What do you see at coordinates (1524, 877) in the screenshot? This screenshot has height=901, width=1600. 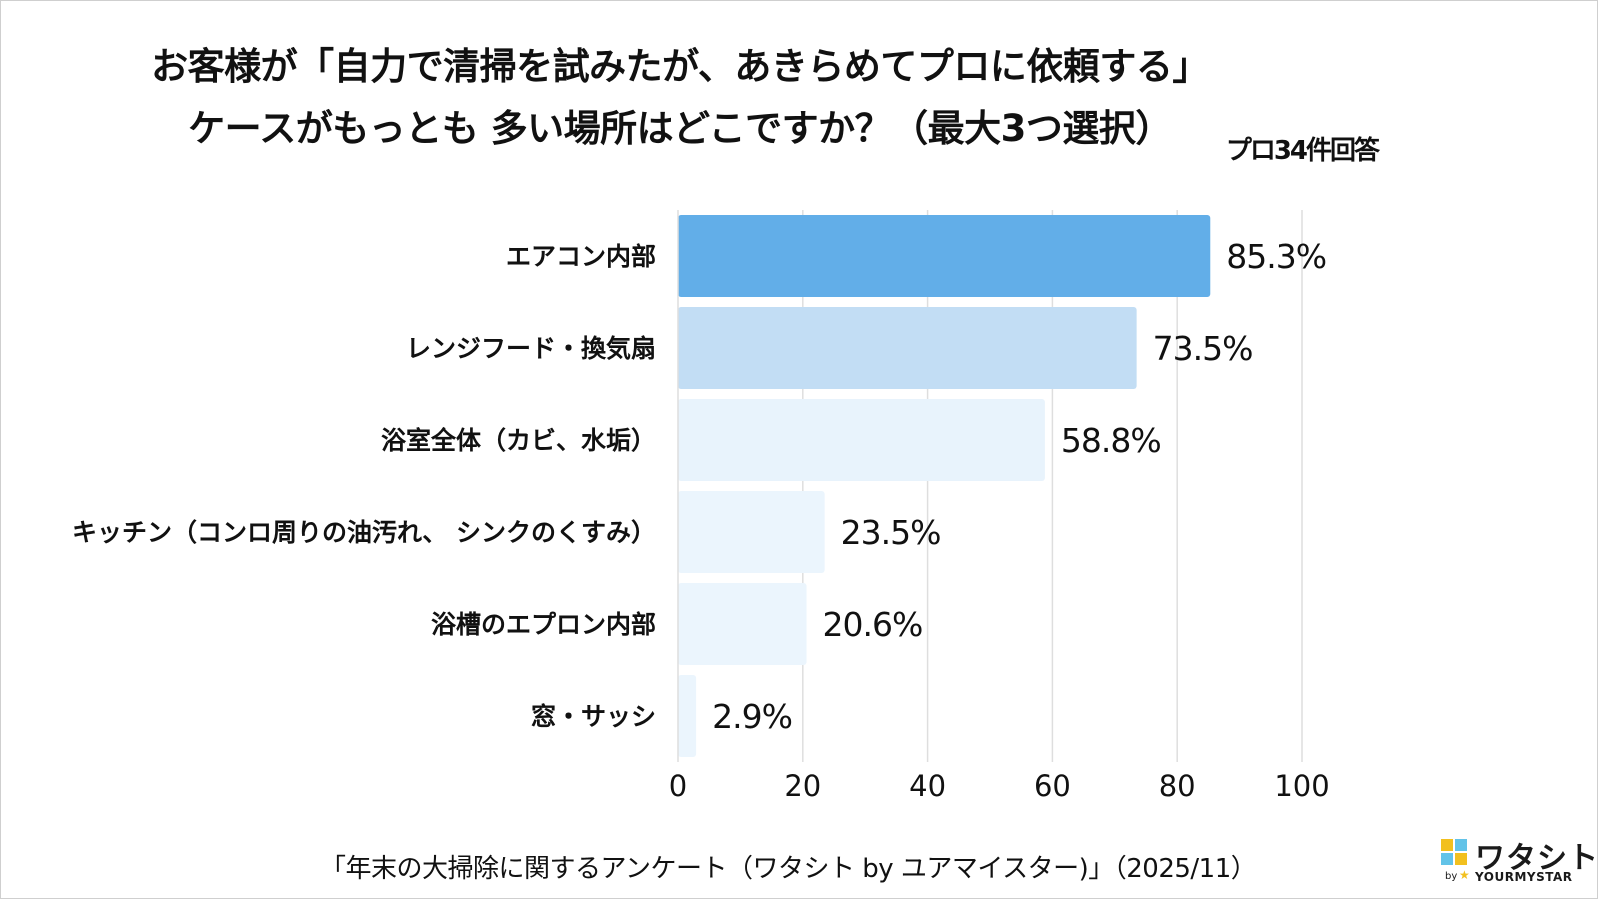 I see `logo-subtitle: YOURMYSTAR` at bounding box center [1524, 877].